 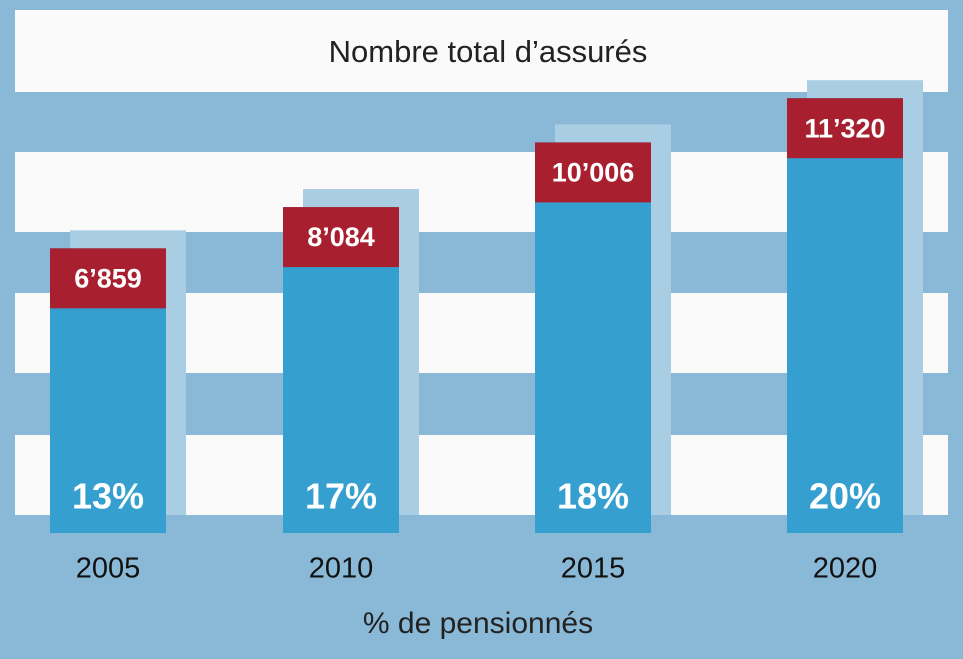 I want to click on x-tick-label: 2015, so click(x=593, y=569).